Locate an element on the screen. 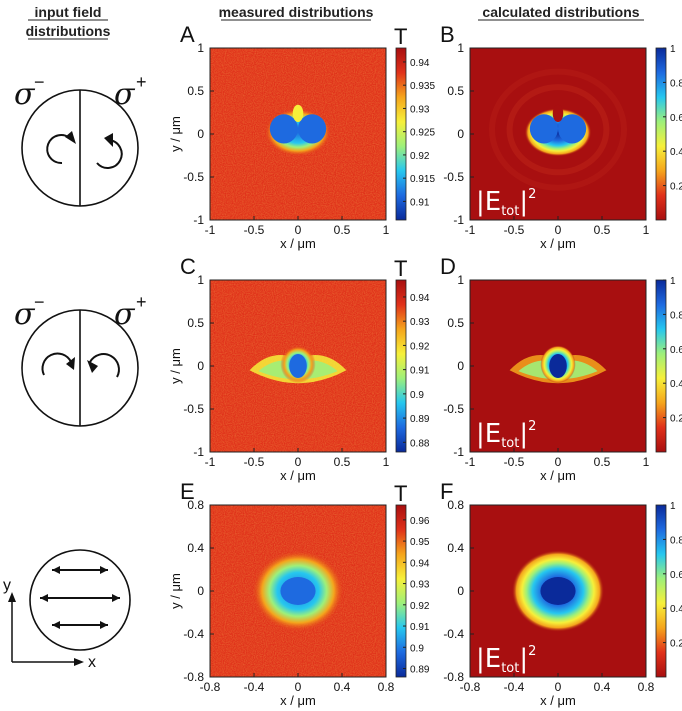 The width and height of the screenshot is (682, 711). lobe-right is located at coordinates (572, 129).